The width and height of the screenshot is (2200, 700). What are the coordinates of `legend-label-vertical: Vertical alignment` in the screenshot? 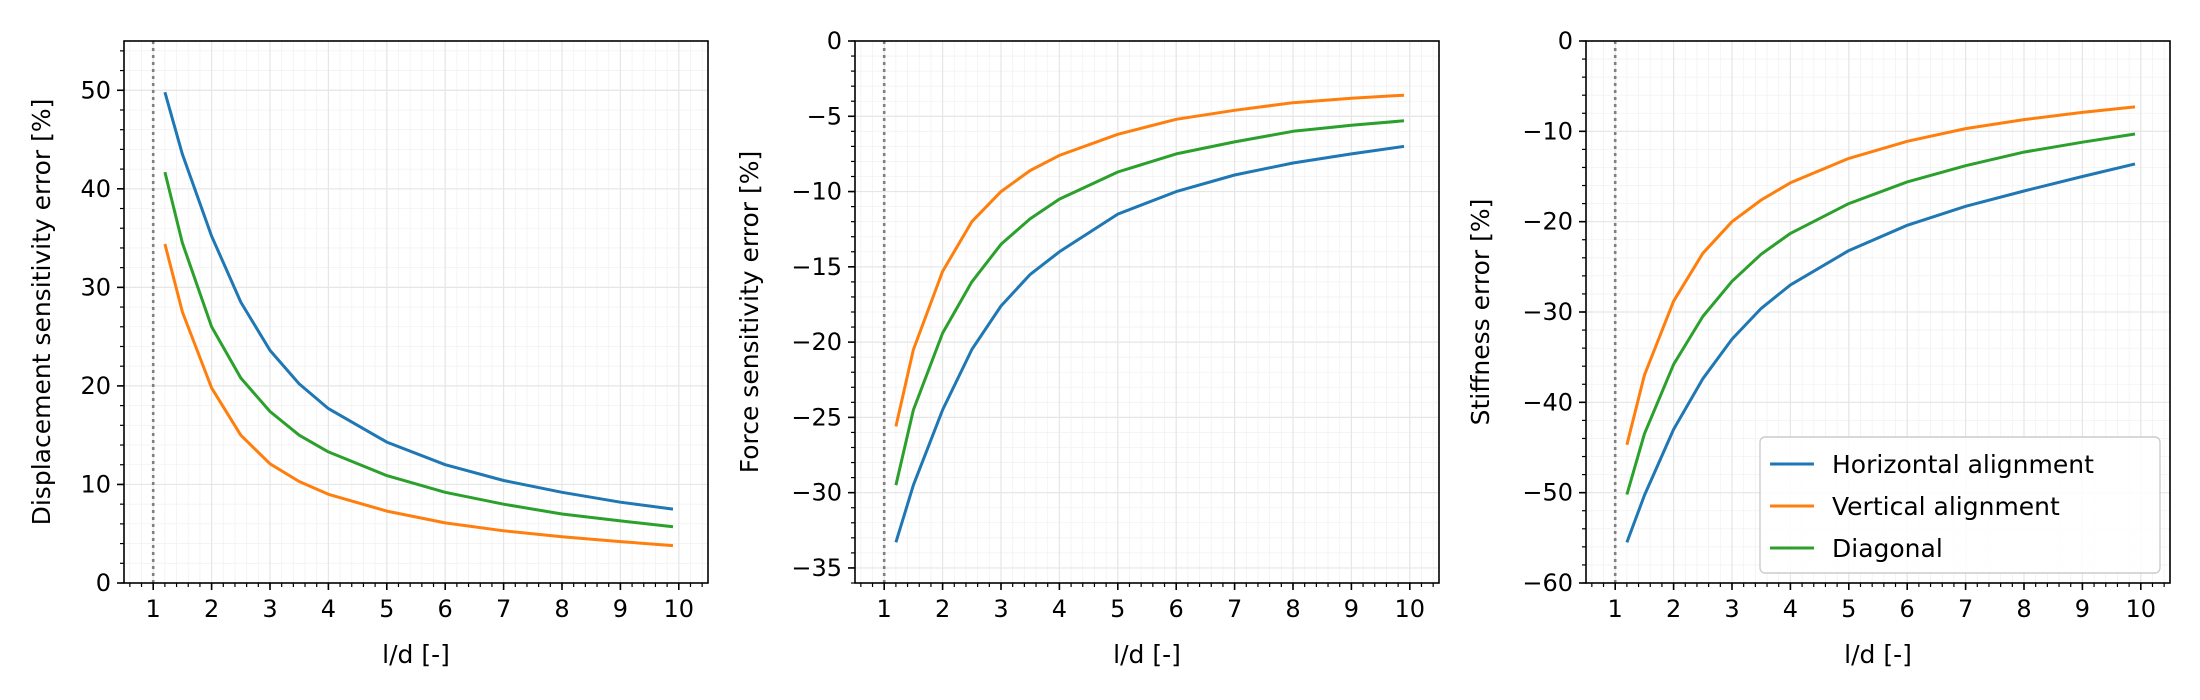 It's located at (1946, 506).